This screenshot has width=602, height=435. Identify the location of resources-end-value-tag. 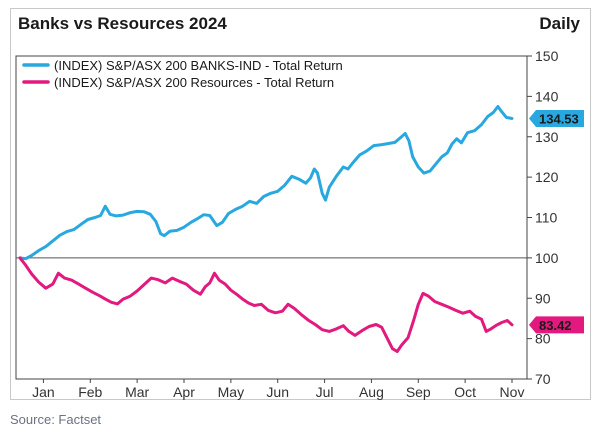
(556, 325).